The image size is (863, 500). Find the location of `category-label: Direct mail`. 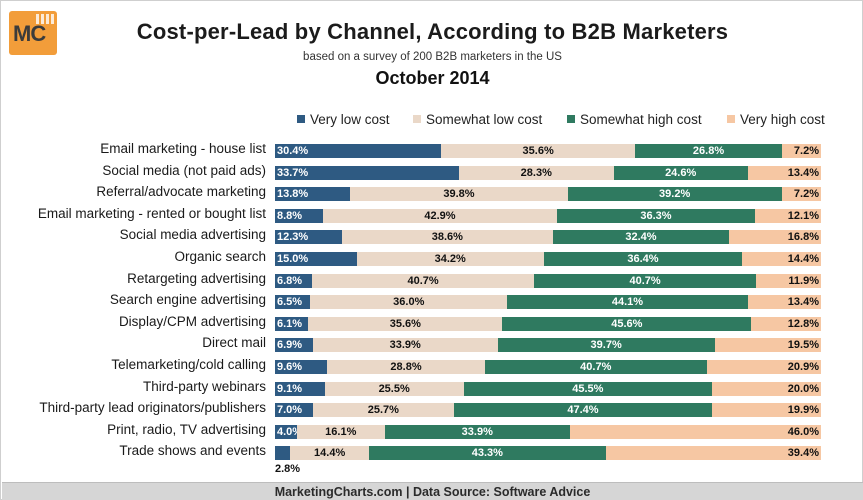

category-label: Direct mail is located at coordinates (234, 343).